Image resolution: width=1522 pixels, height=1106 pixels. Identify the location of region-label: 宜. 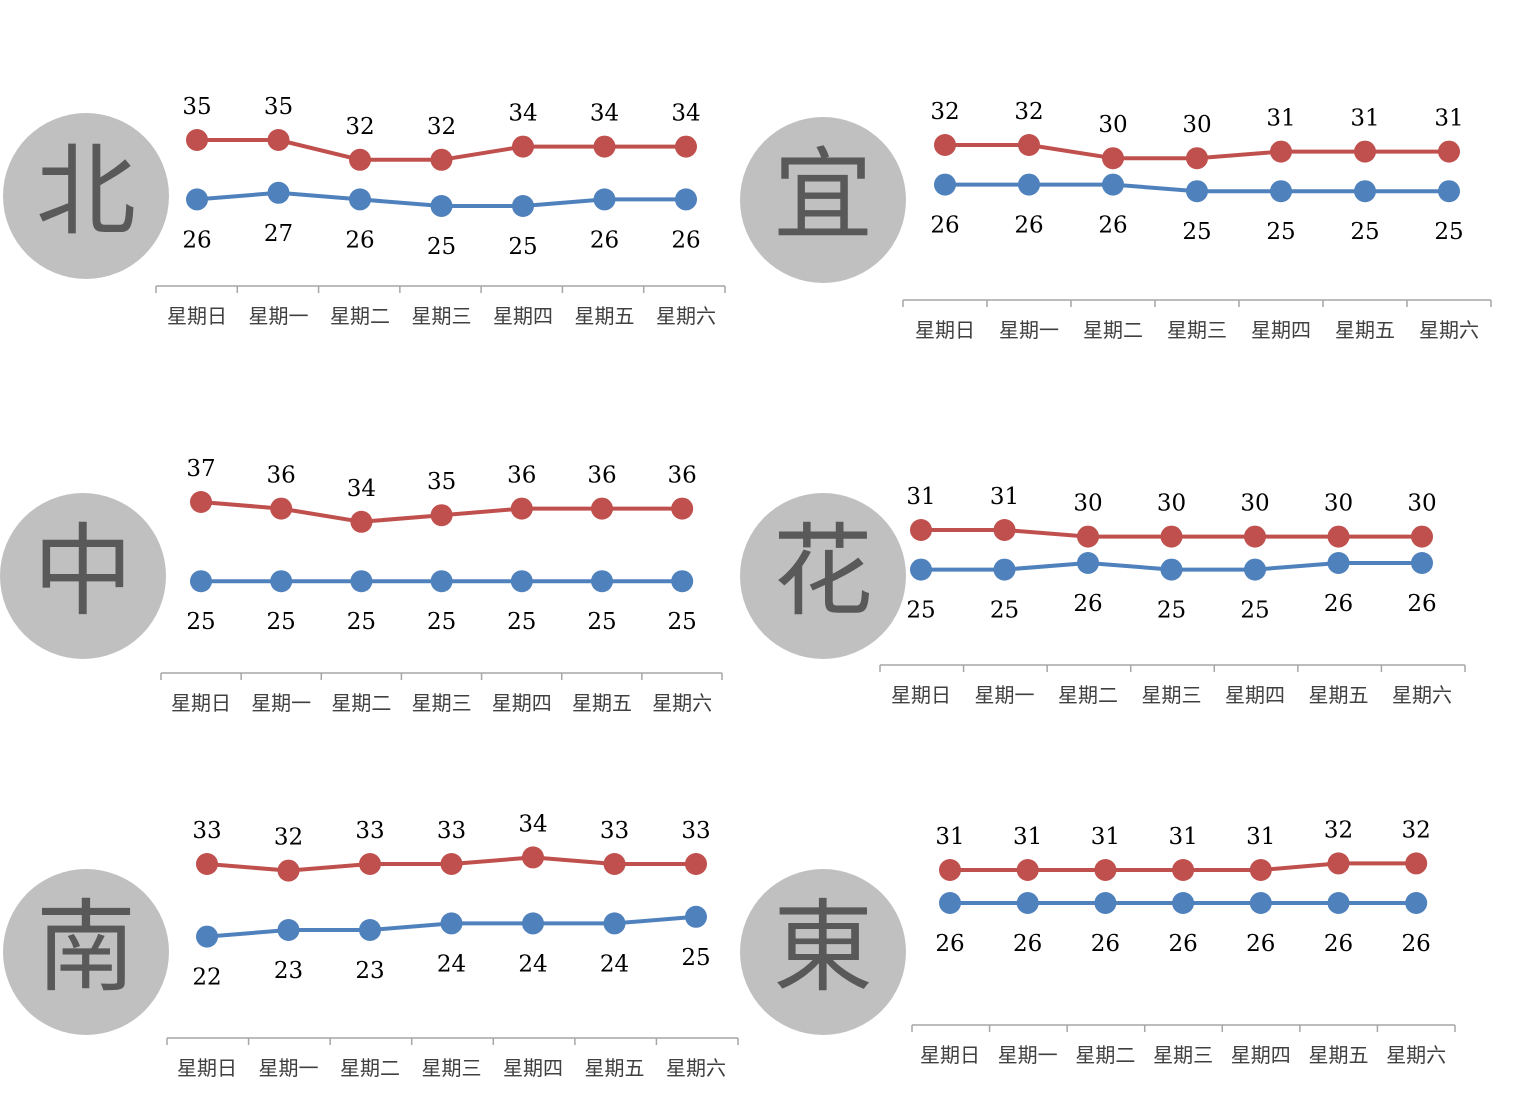
(823, 195).